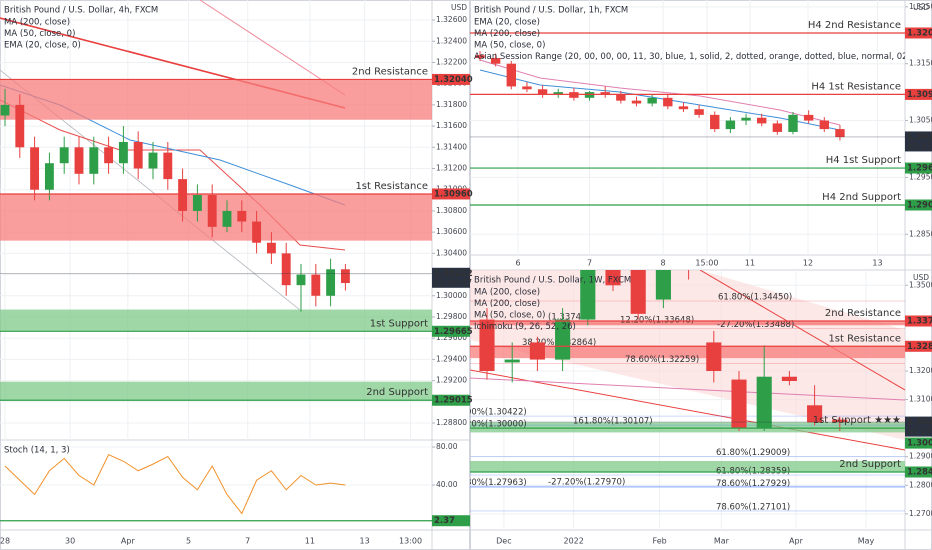 Image resolution: width=932 pixels, height=550 pixels. I want to click on x-tick-label: 8, so click(663, 263).